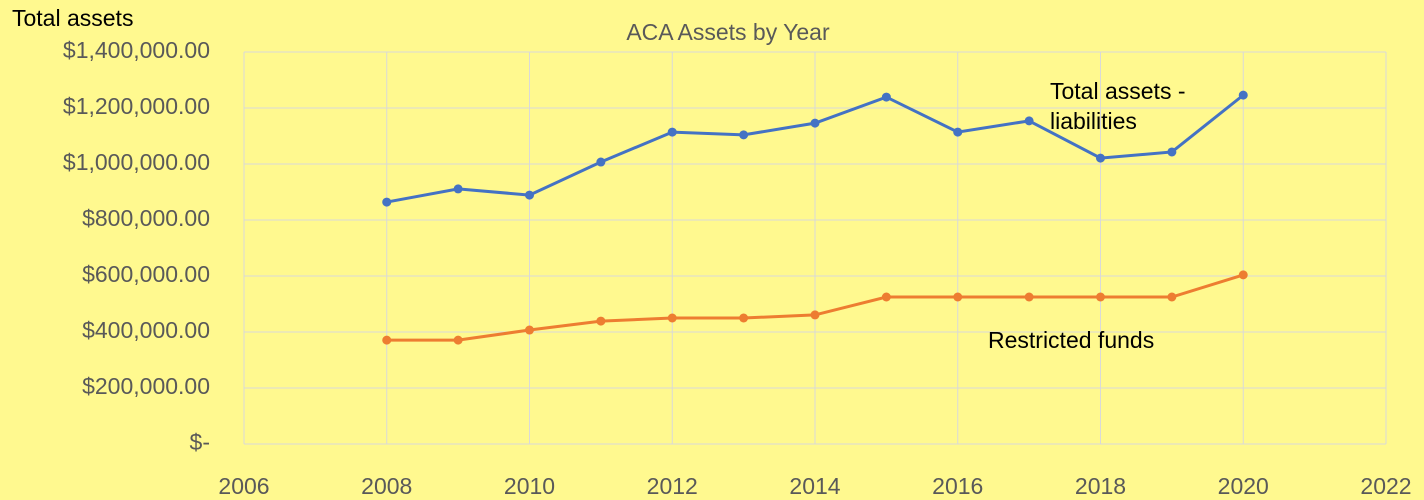  I want to click on x-tick-label: 2014, so click(814, 486).